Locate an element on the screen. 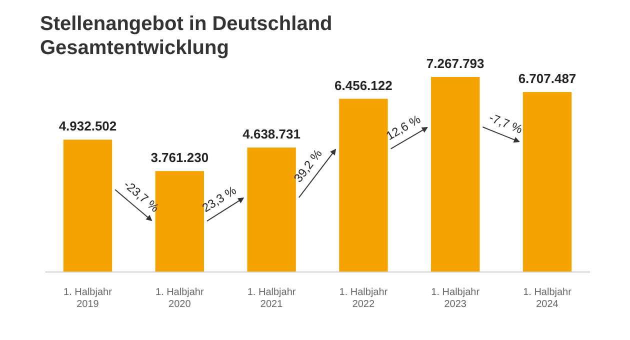  chart-subtitle: Gesamtentwicklung is located at coordinates (134, 48).